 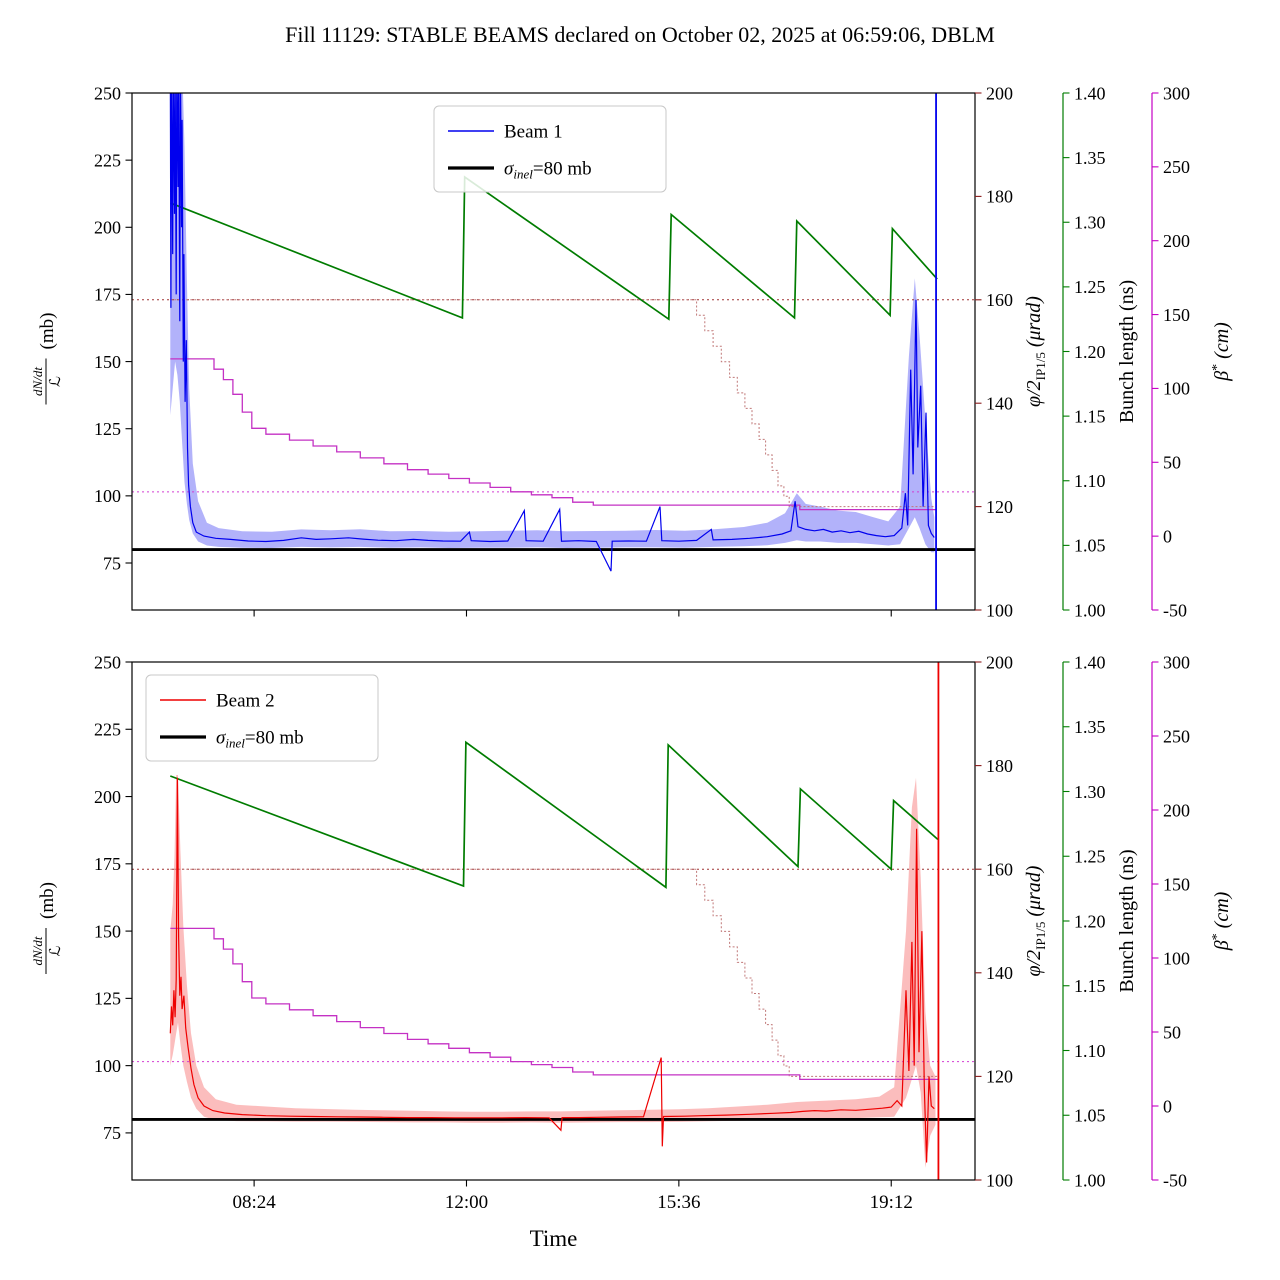 I want to click on cm-tick-label: 150, so click(x=1176, y=884).